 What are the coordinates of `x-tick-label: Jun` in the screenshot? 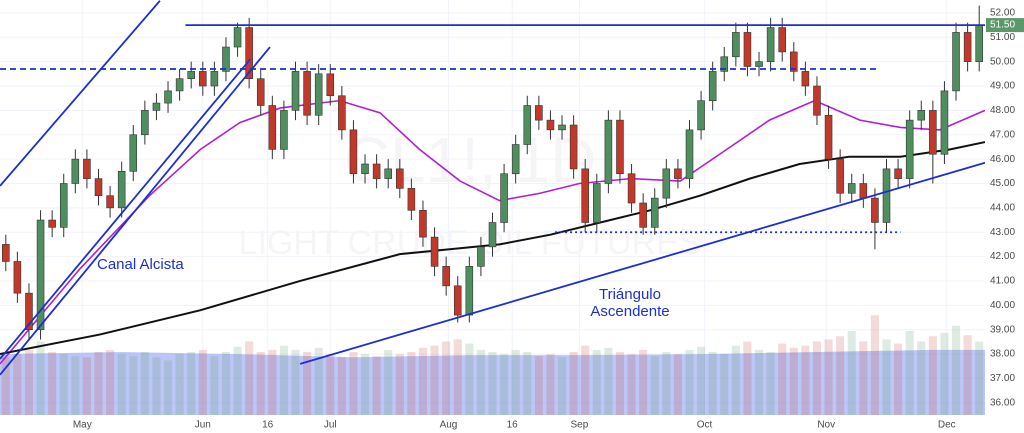 It's located at (203, 425).